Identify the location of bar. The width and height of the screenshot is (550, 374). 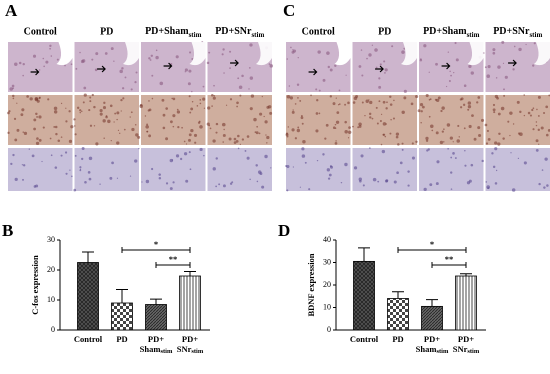
(122, 316).